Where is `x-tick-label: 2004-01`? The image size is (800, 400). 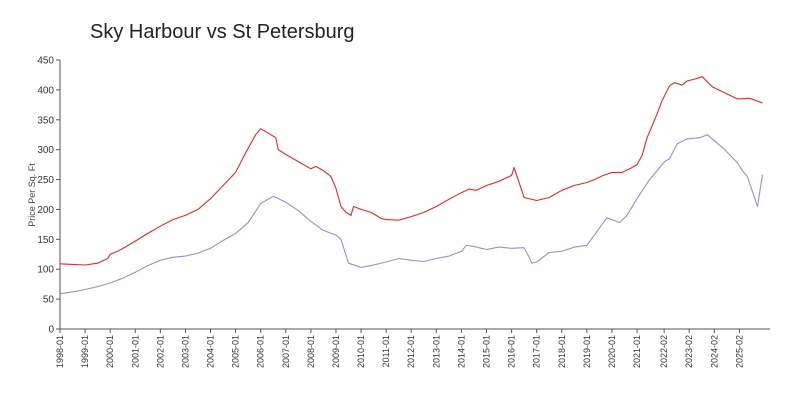
x-tick-label: 2004-01 is located at coordinates (211, 351).